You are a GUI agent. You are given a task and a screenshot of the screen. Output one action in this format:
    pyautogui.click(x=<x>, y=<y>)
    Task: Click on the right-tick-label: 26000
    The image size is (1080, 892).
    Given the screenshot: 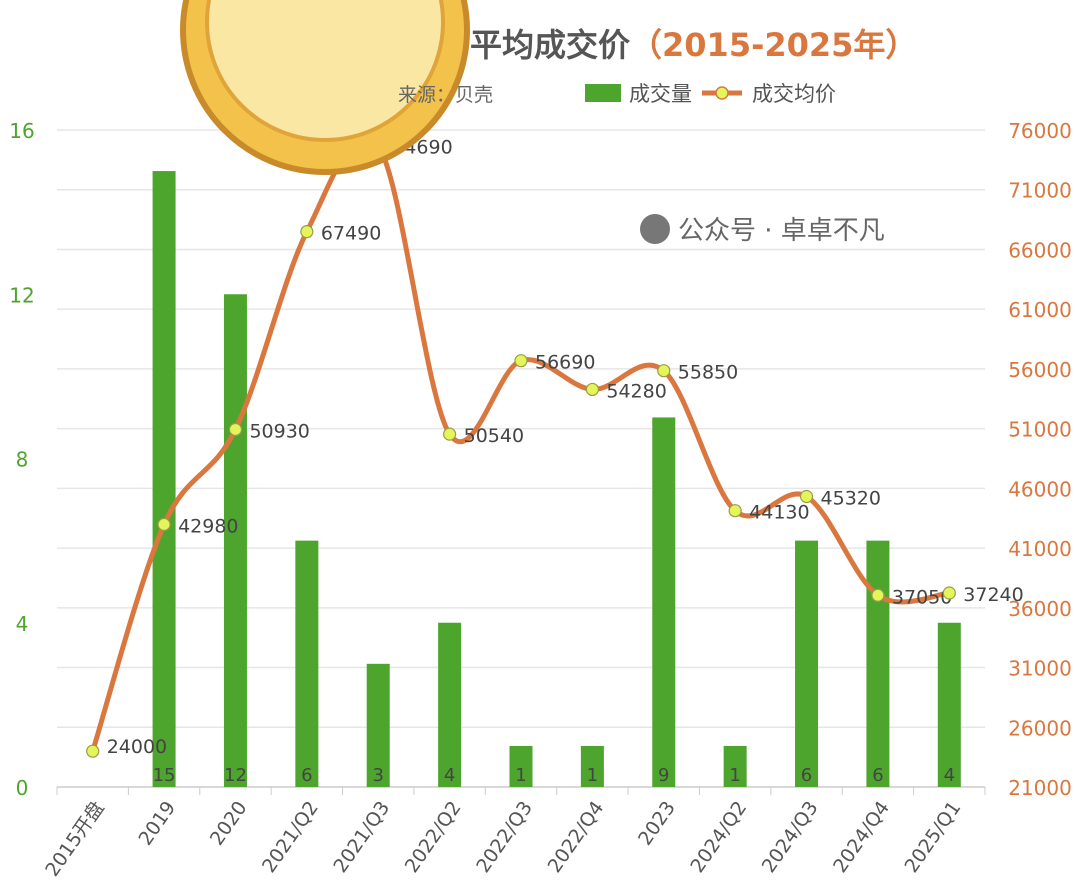 What is the action you would take?
    pyautogui.click(x=1040, y=728)
    